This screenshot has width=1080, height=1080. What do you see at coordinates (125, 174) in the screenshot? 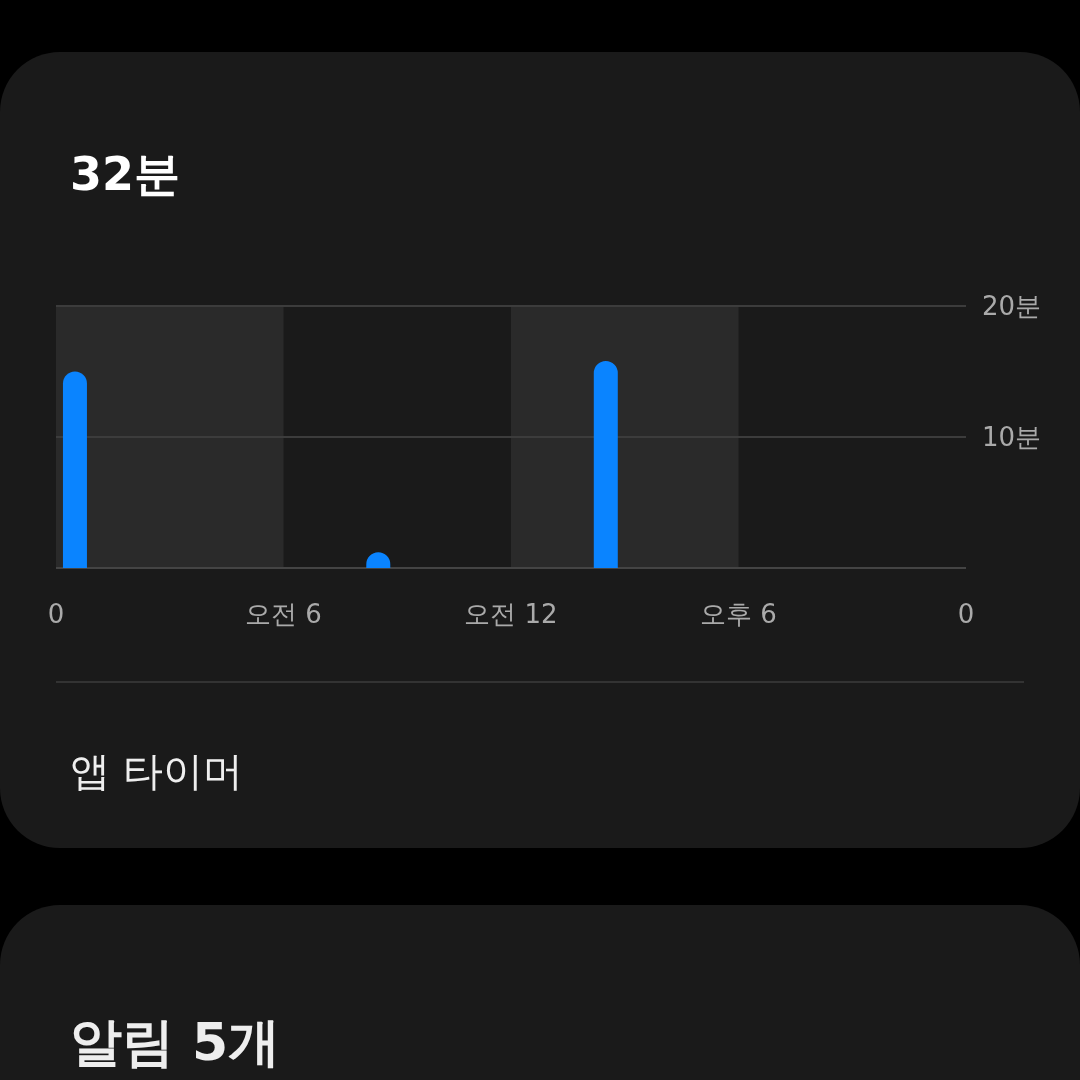
I see `chart-title: 32분` at bounding box center [125, 174].